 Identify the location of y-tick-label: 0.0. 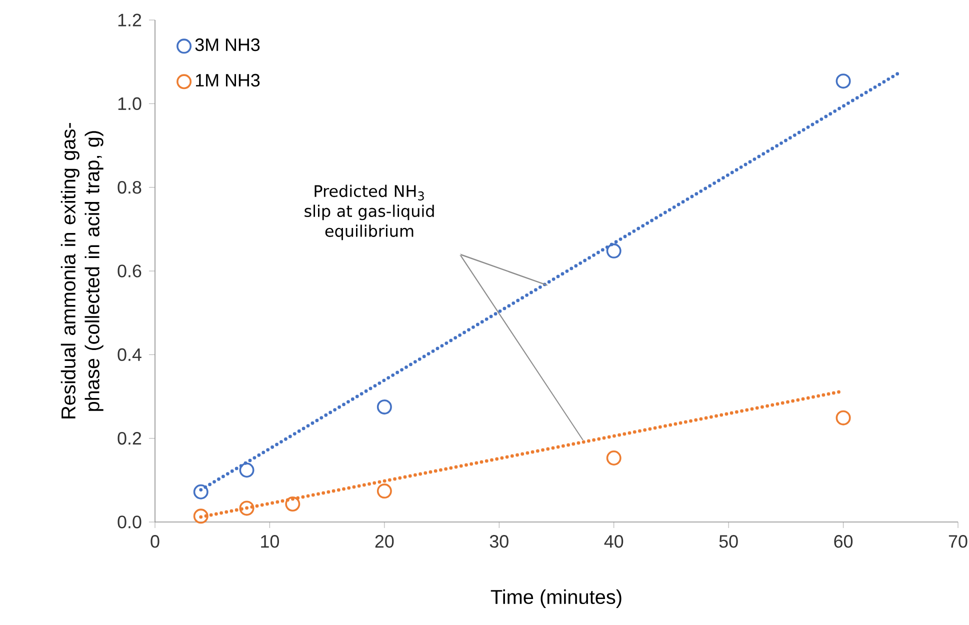
(130, 522).